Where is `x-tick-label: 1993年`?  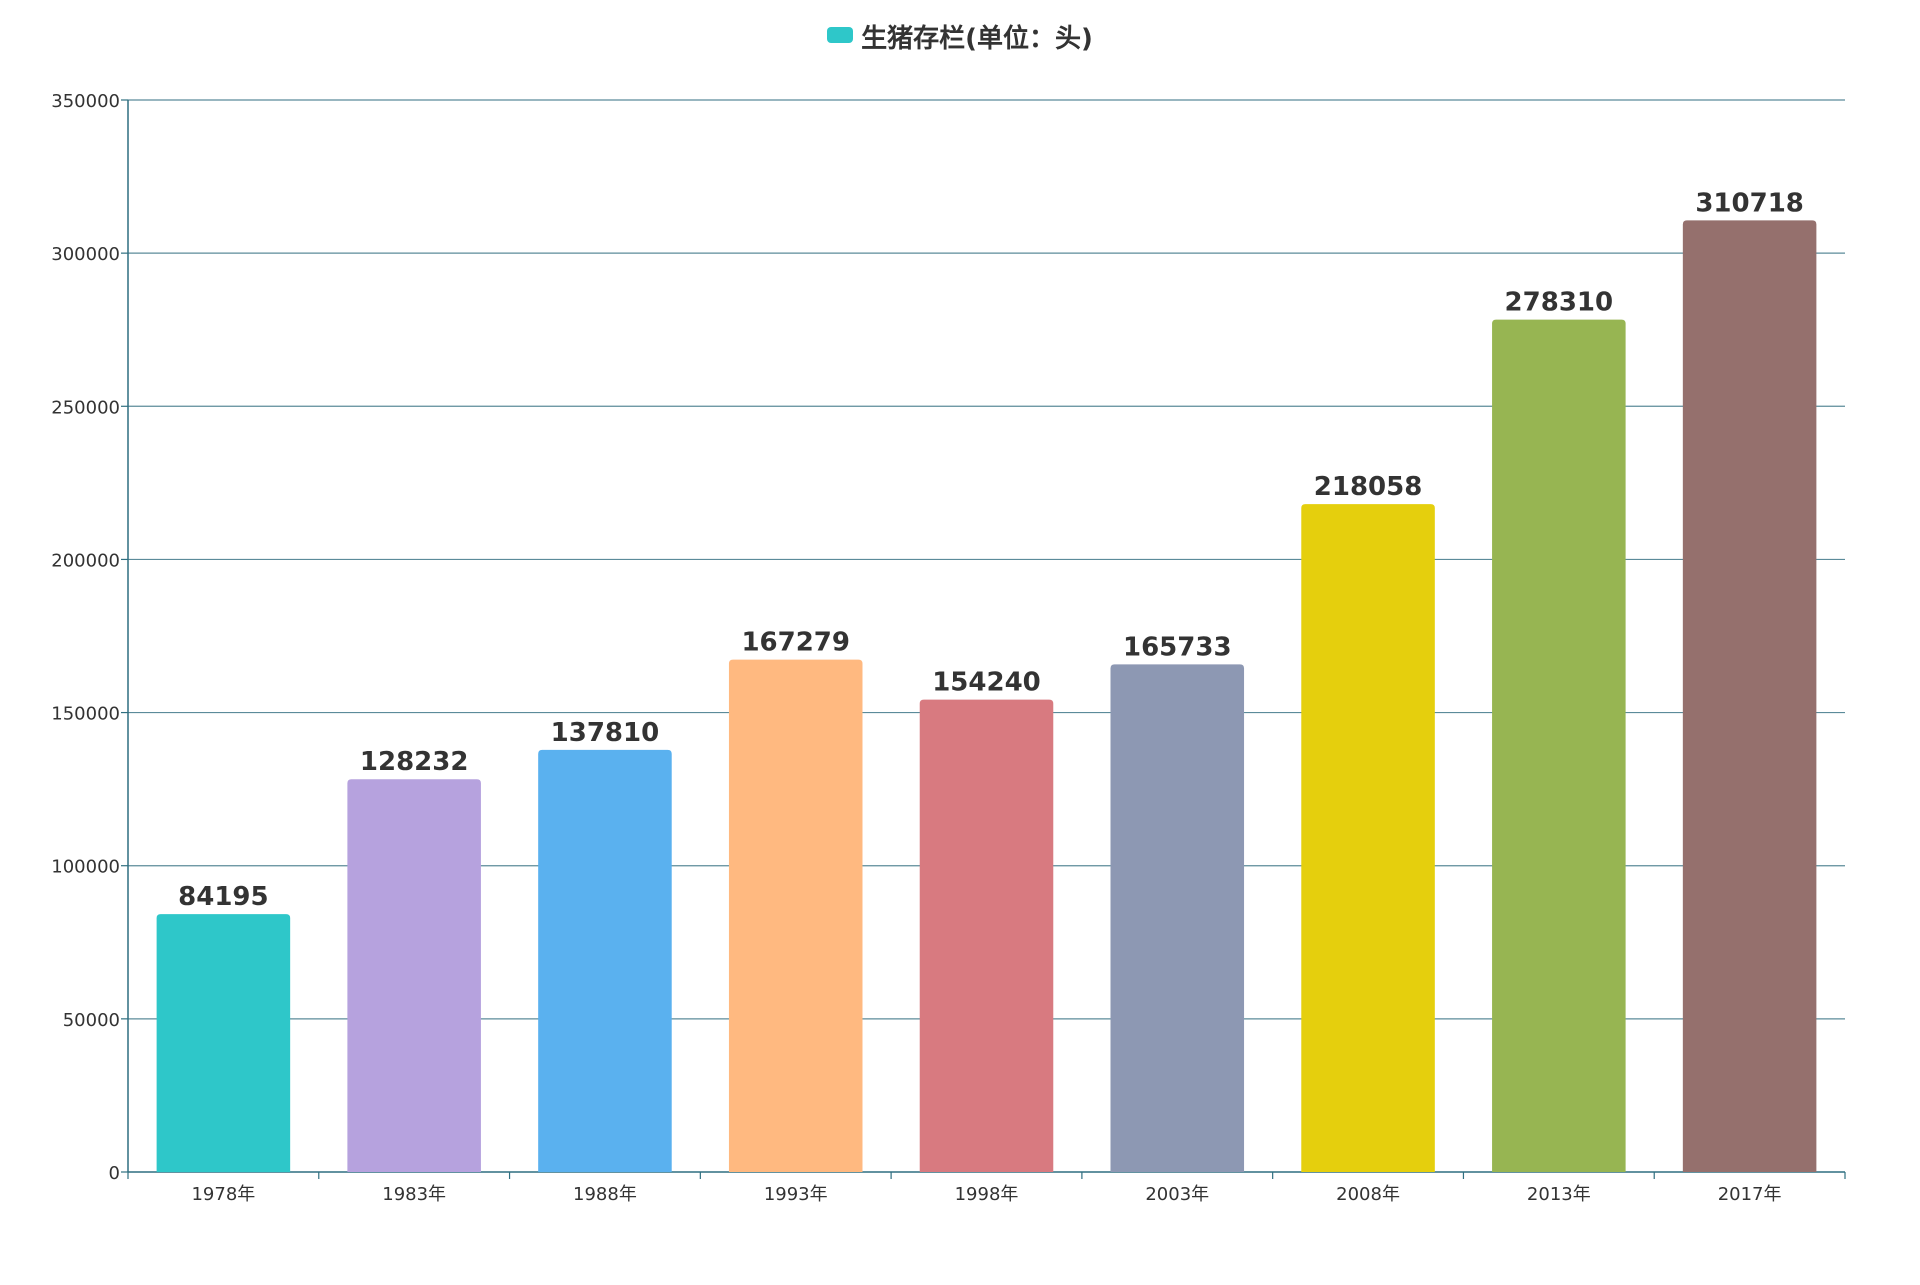
x-tick-label: 1993年 is located at coordinates (796, 1194).